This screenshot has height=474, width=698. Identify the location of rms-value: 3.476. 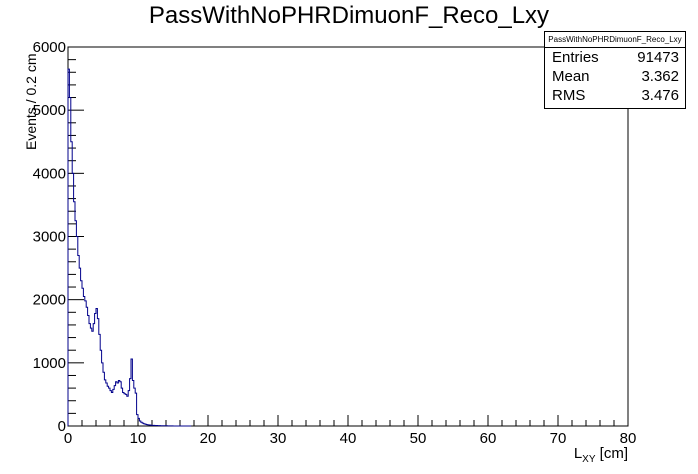
(660, 95).